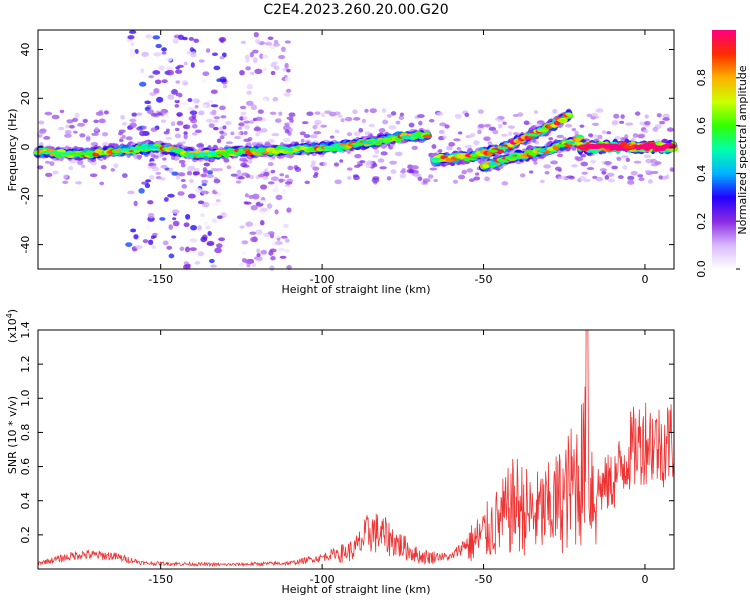 This screenshot has width=750, height=600. Describe the element at coordinates (701, 221) in the screenshot. I see `colorbar-tick-label: 0.2` at that location.